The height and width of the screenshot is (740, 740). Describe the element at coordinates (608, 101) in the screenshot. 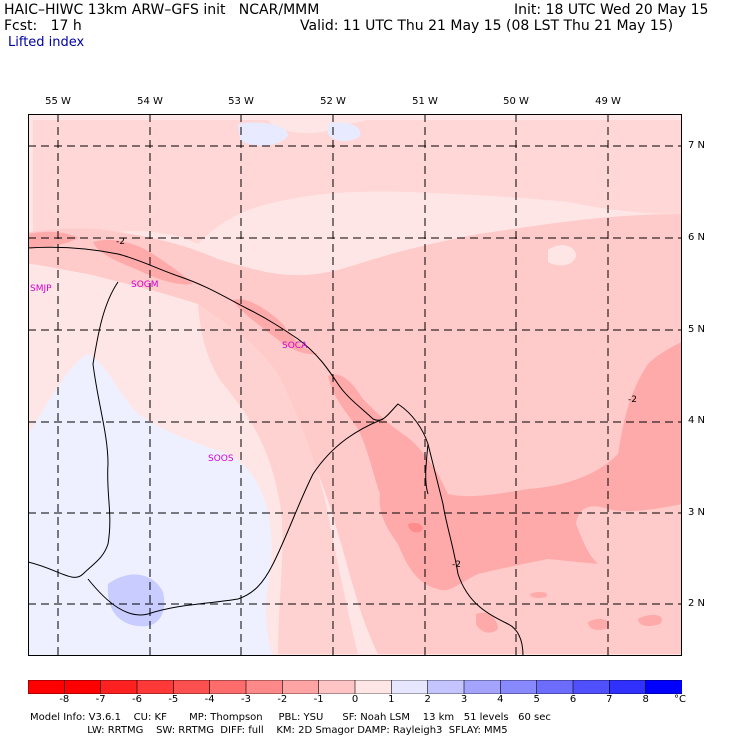

I see `lon-label: 49 W` at that location.